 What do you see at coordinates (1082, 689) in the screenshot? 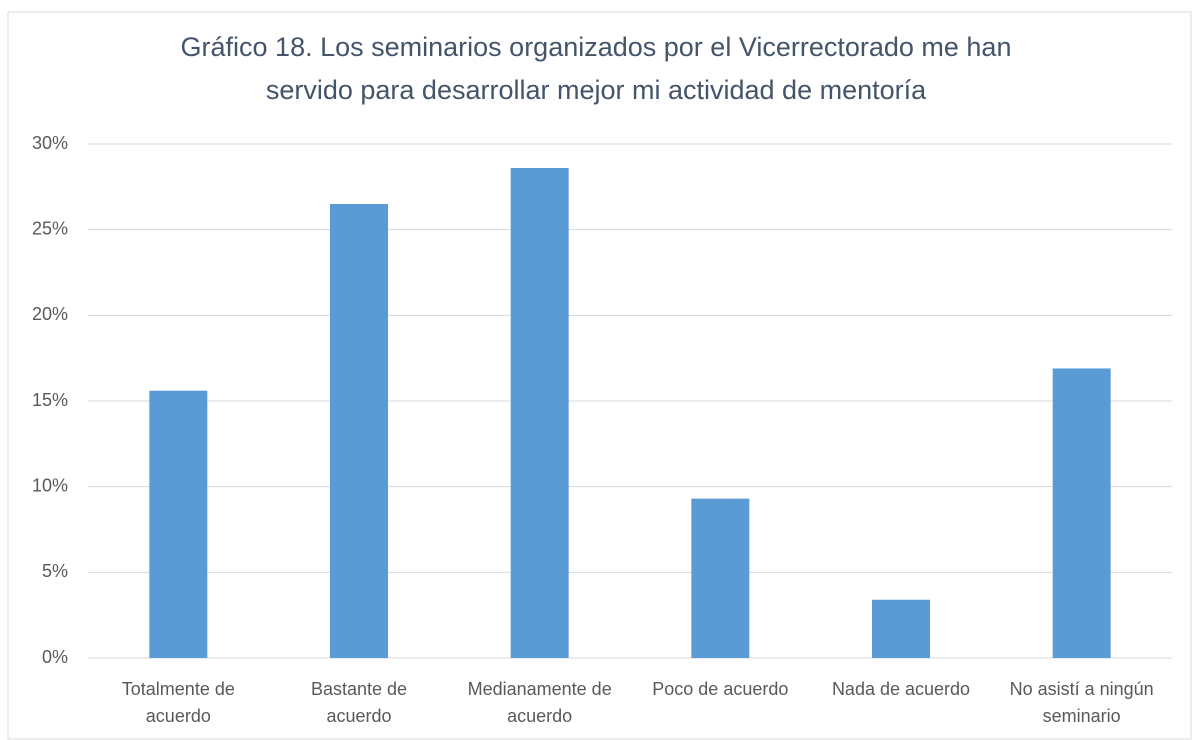
I see `x-tick-label: No asistí a ningún` at bounding box center [1082, 689].